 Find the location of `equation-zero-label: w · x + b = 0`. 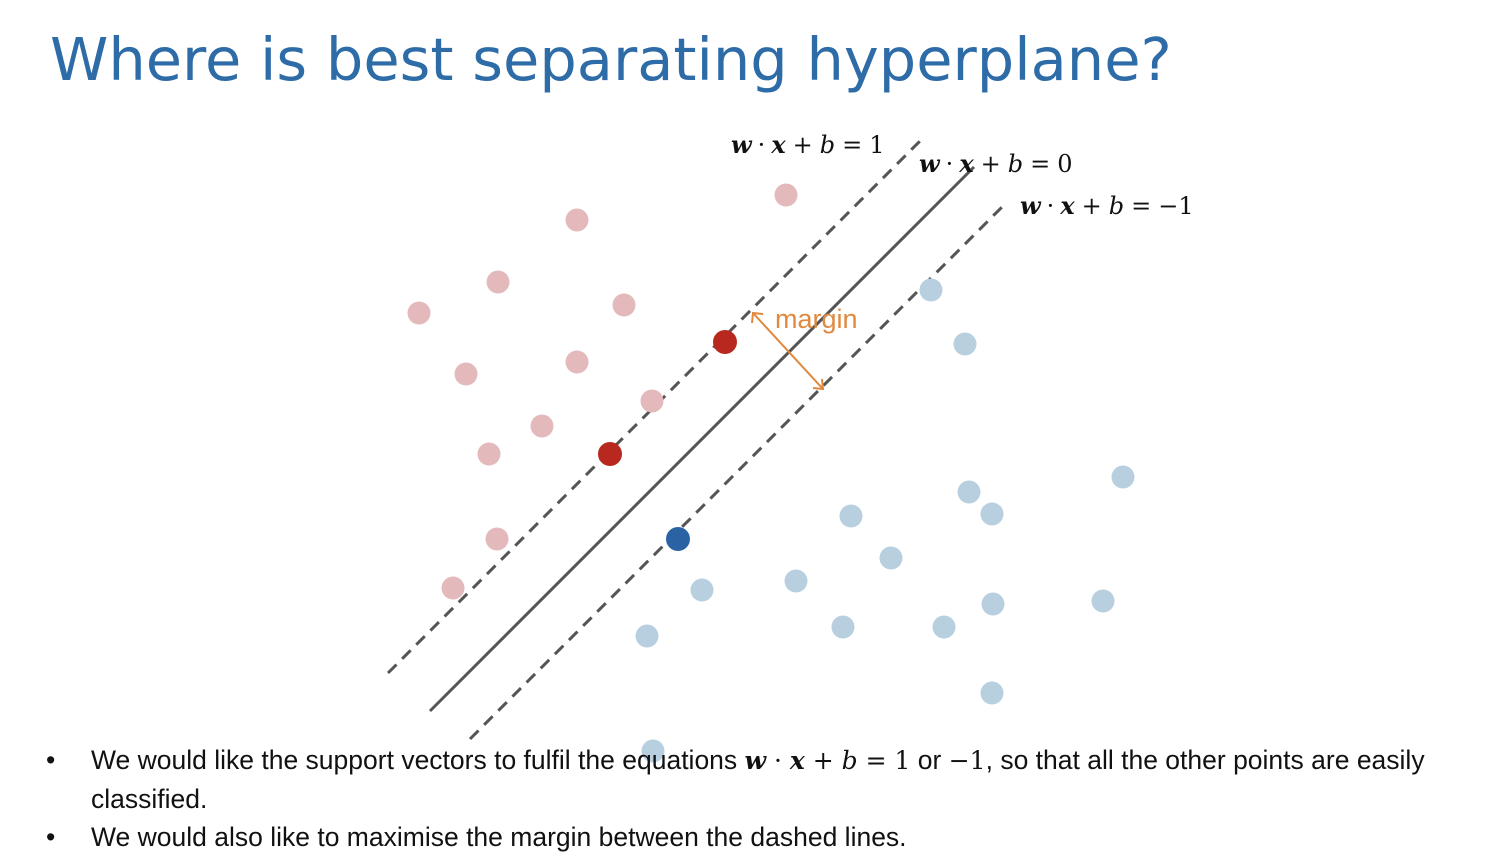

equation-zero-label: w · x + b = 0 is located at coordinates (996, 163).